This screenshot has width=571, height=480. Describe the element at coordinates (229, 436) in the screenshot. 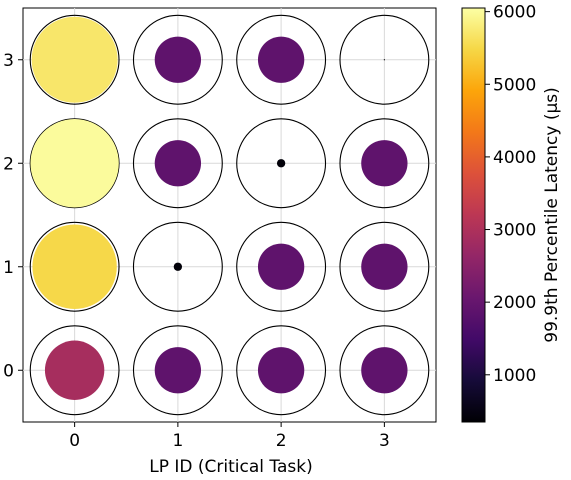

I see `x-axis-ticks: 0 1 2 3` at that location.